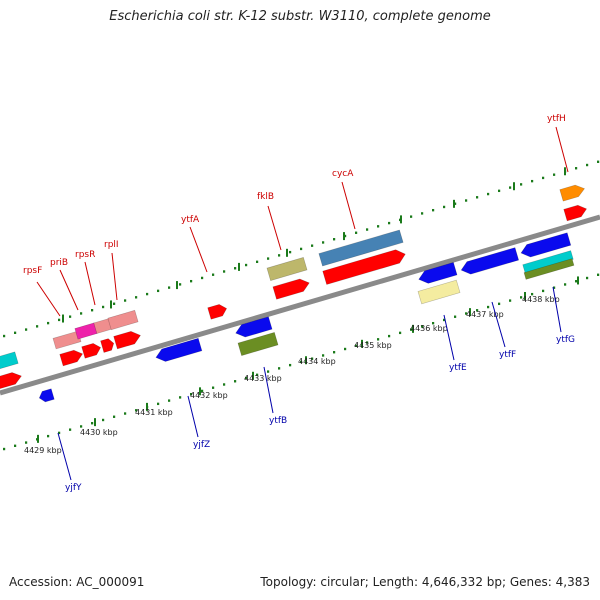 The height and width of the screenshot is (600, 600). I want to click on gene-label: priB, so click(59, 263).